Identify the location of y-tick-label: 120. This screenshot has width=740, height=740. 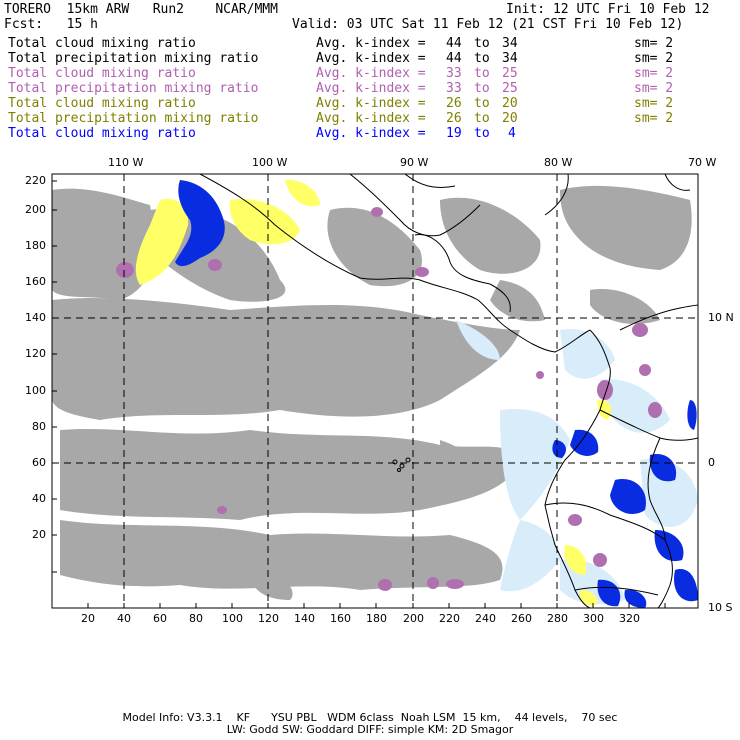
(35, 353).